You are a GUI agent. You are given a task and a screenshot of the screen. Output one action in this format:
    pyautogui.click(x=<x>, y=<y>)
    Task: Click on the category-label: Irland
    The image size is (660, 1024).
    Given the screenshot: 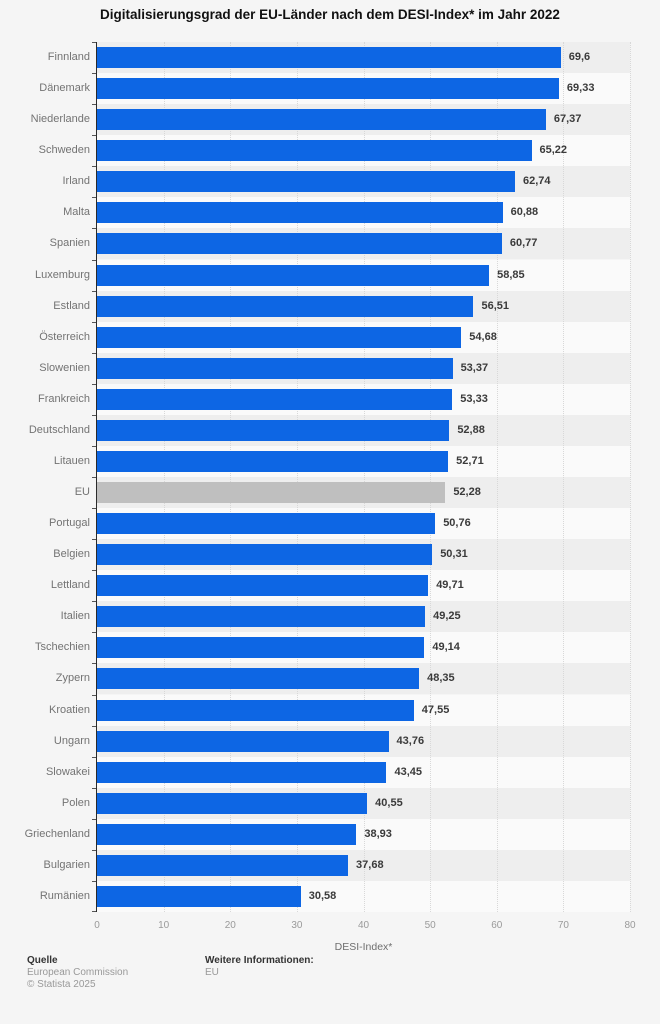 What is the action you would take?
    pyautogui.click(x=76, y=181)
    